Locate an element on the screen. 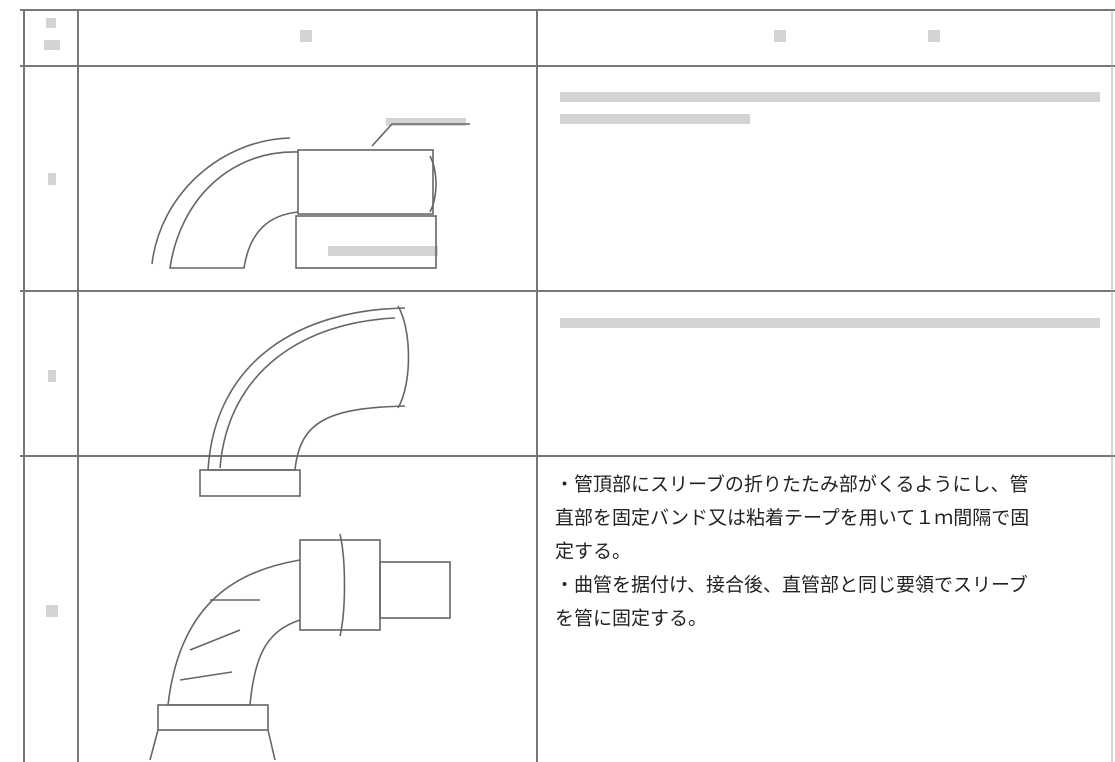 This screenshot has width=1115, height=762. note-line: 直部を固定バンド又は粘着テープを用いて１ｍ間隔で固 is located at coordinates (792, 518).